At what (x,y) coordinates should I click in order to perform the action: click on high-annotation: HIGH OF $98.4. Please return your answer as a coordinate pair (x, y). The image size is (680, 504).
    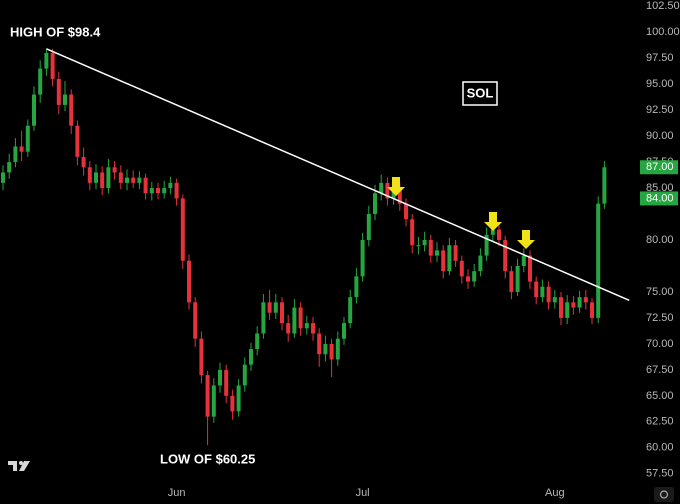
    Looking at the image, I should click on (55, 31).